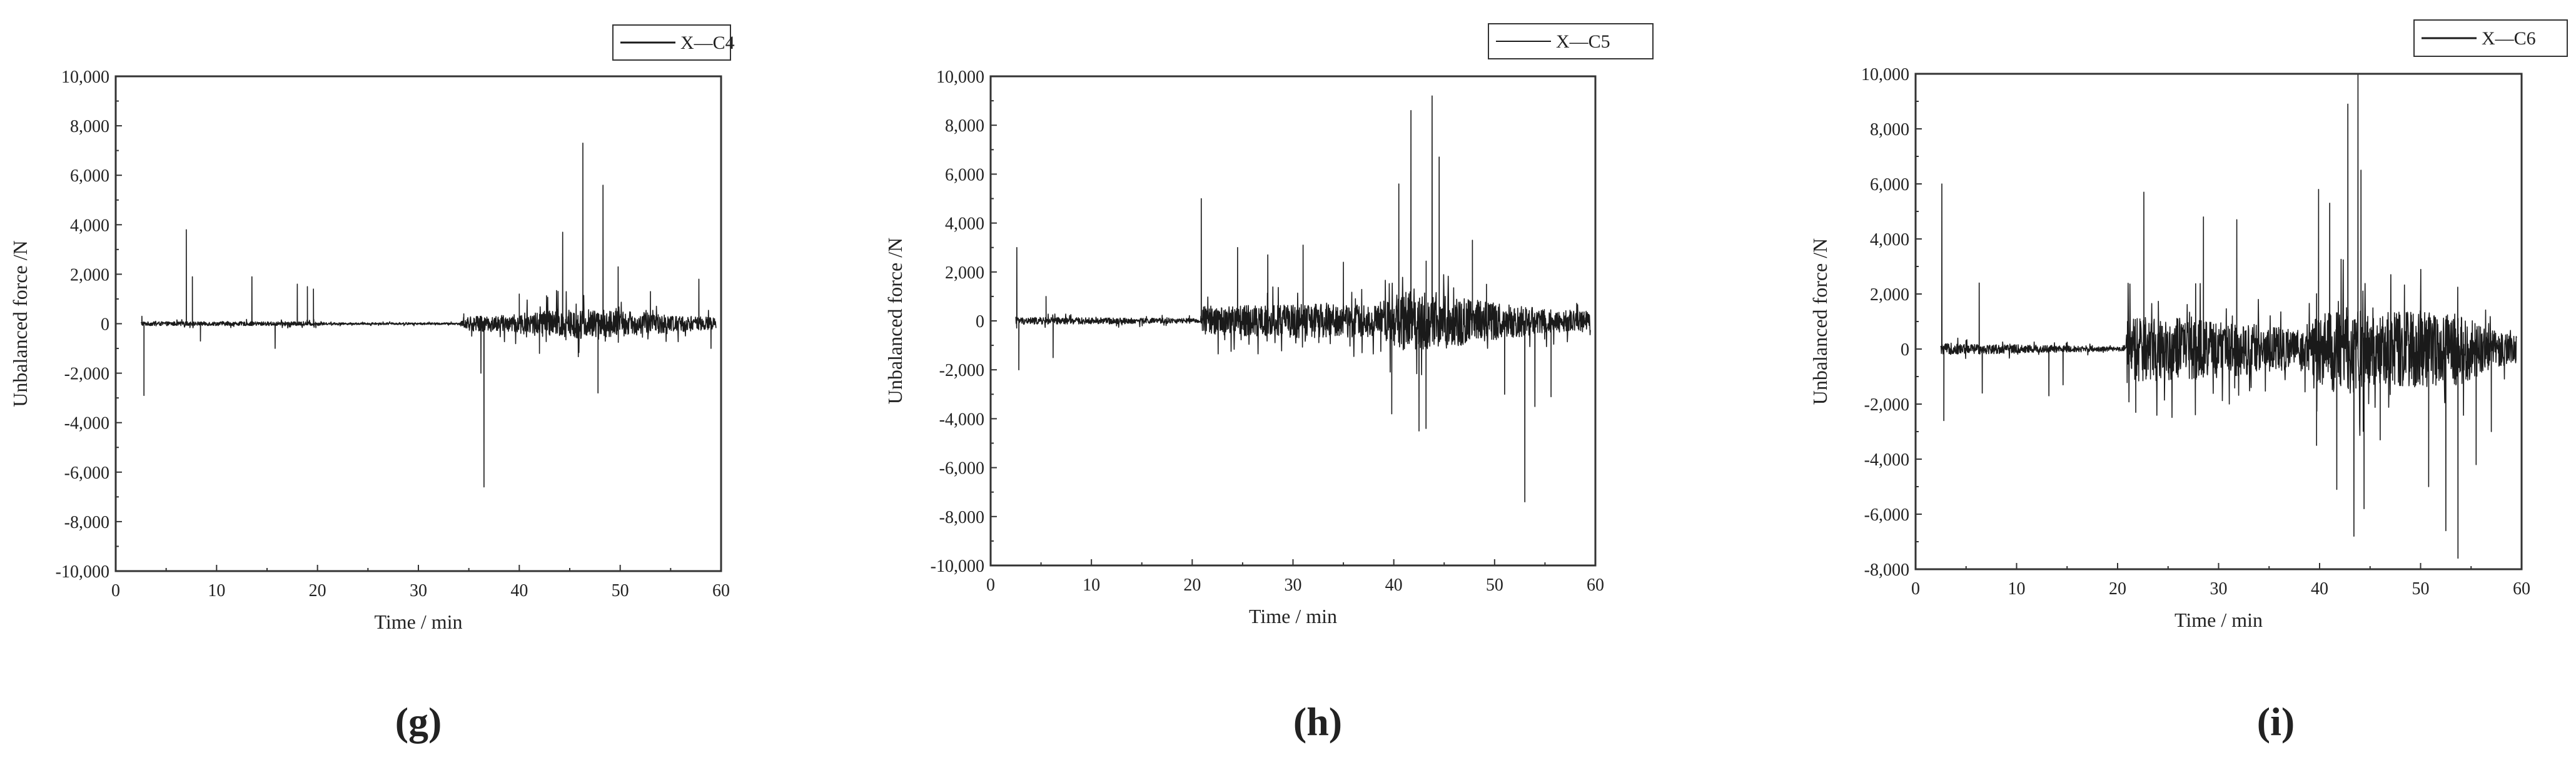  I want to click on legend-entry: X—C5, so click(1583, 41).